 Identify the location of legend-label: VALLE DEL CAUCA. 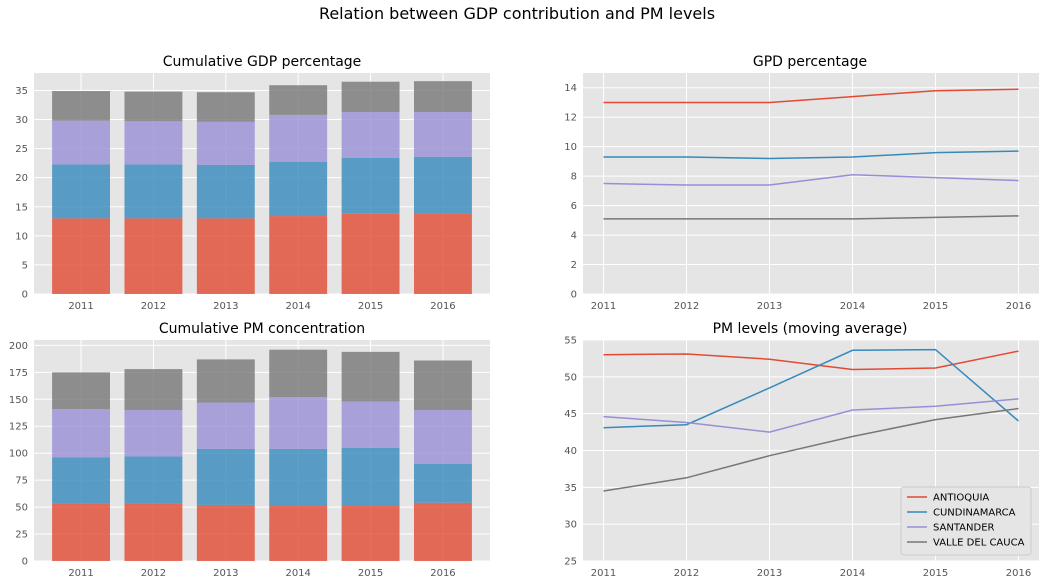
(979, 543).